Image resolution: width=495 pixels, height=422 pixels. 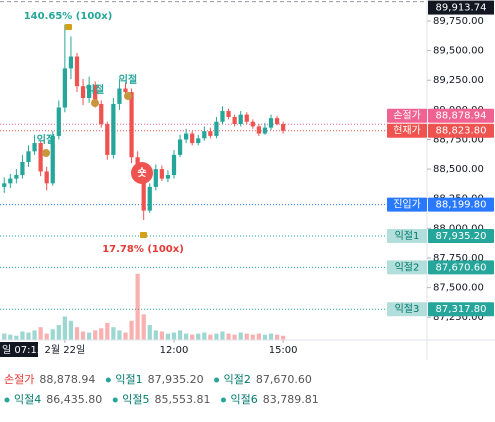 I want to click on price-badge, so click(x=461, y=7).